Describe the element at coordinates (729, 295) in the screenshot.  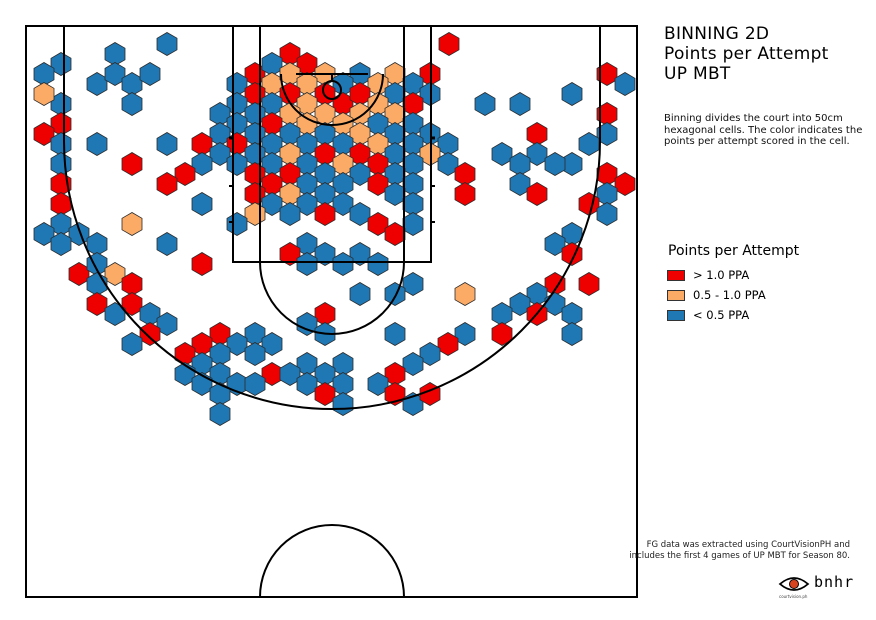
I see `legend-label-mid: 0.5 - 1.0 PPA` at that location.